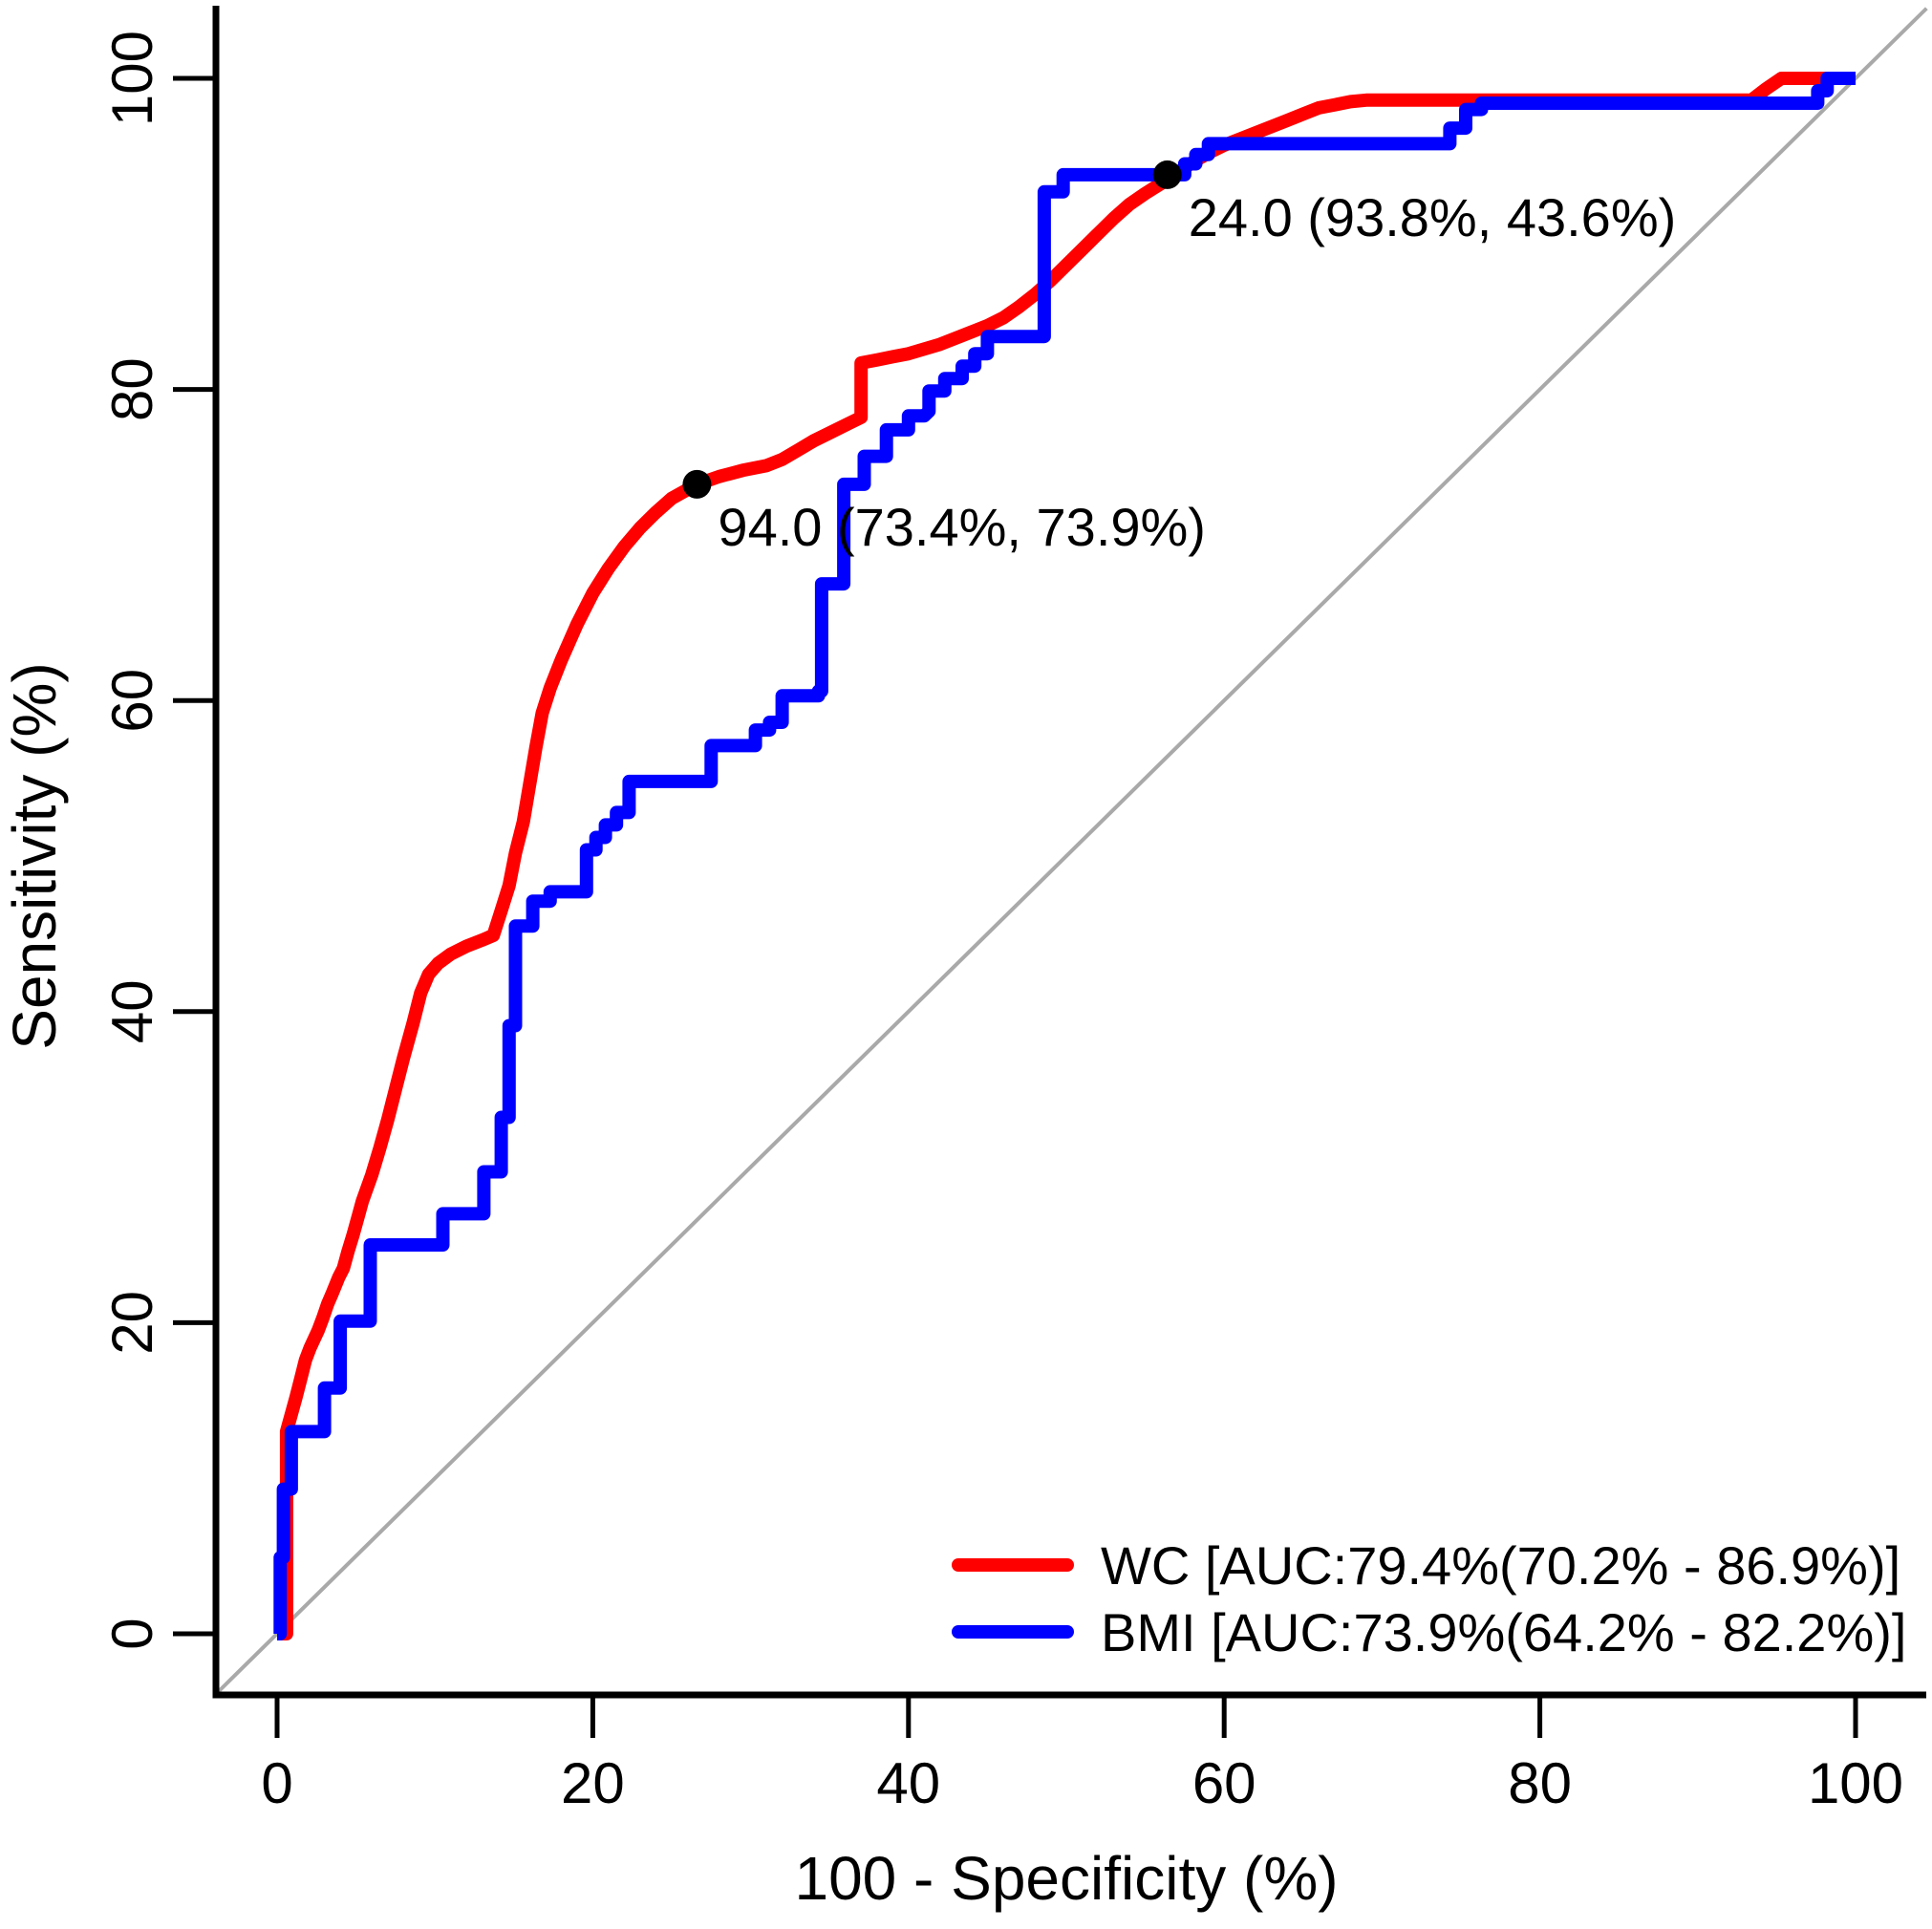 The width and height of the screenshot is (1932, 1929). I want to click on y-tick-label: 0, so click(132, 1633).